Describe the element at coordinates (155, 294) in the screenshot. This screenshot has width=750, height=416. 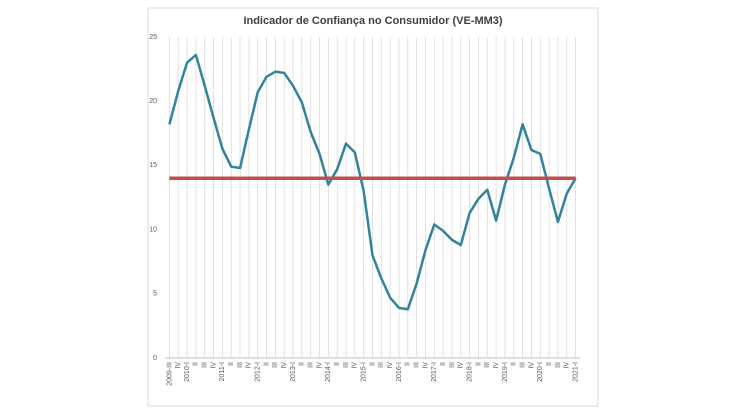
I see `y-tick-label: 5` at that location.